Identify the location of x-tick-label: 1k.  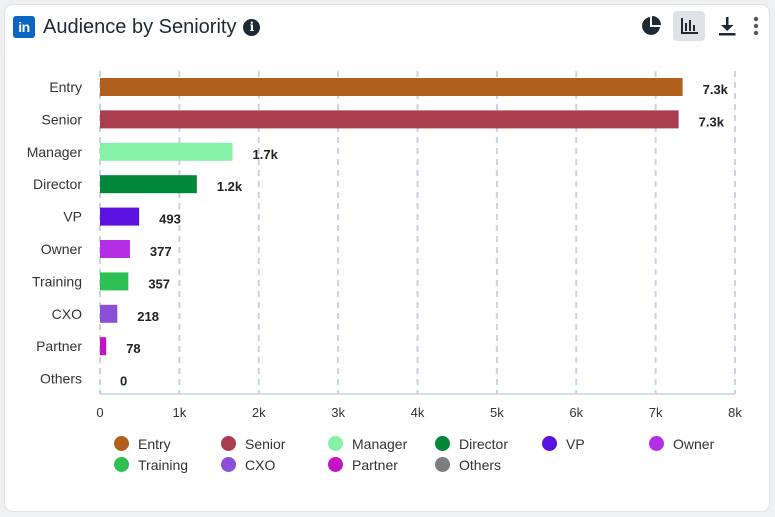
(180, 412).